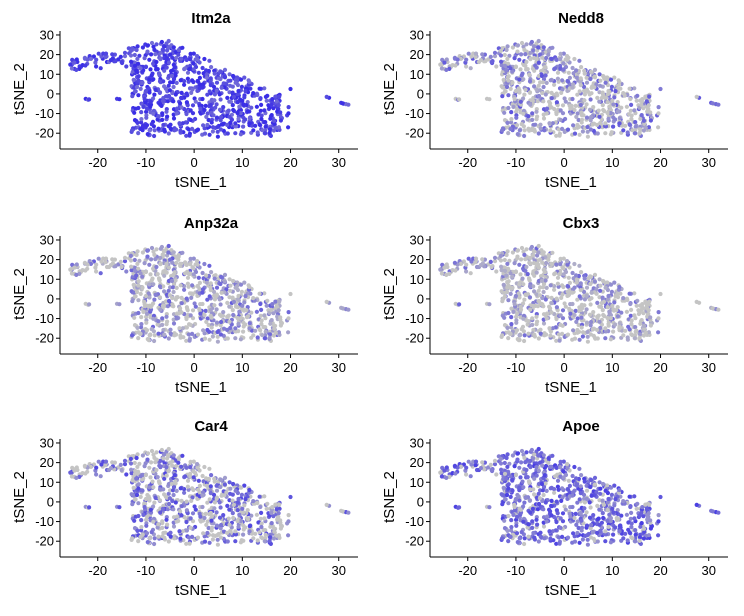 The width and height of the screenshot is (744, 616). I want to click on x-tick-label: -10, so click(516, 162).